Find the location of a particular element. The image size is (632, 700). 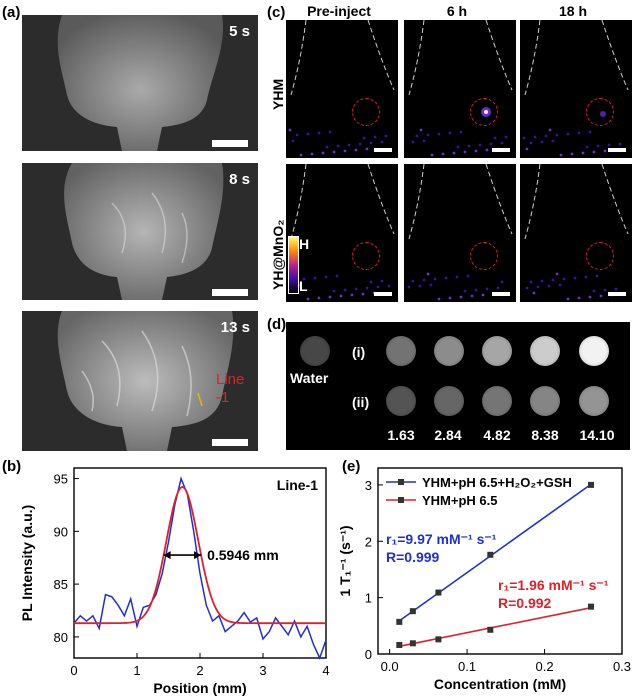

concentration-2: 2.84 is located at coordinates (448, 435).